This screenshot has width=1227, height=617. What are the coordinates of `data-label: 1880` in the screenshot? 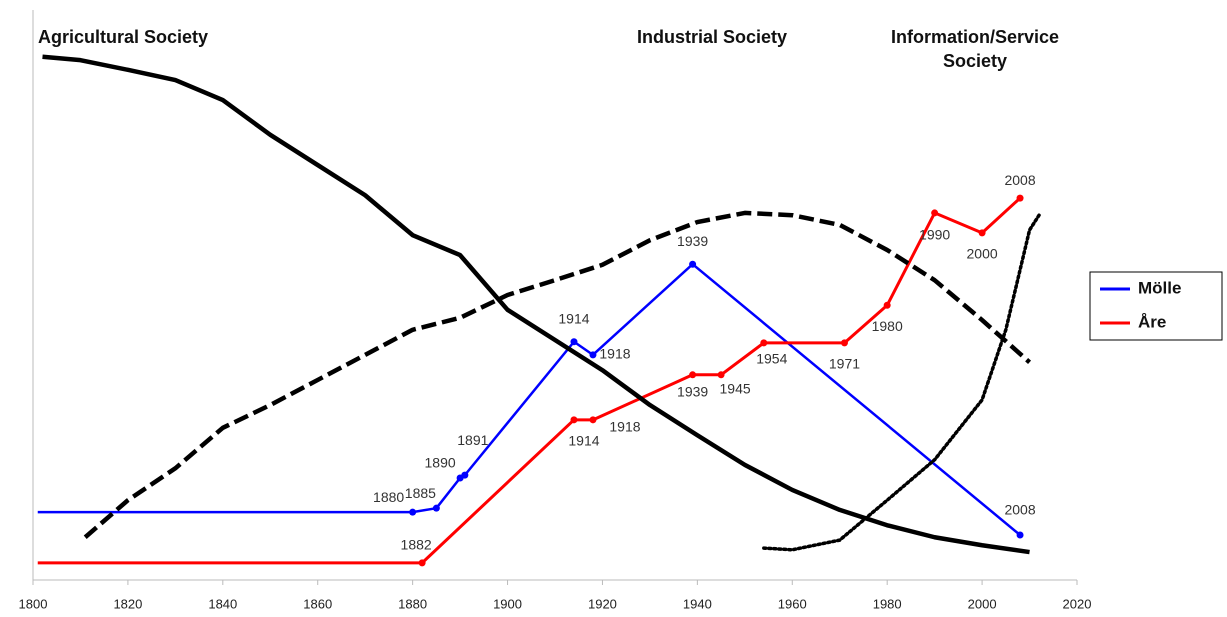 It's located at (388, 497).